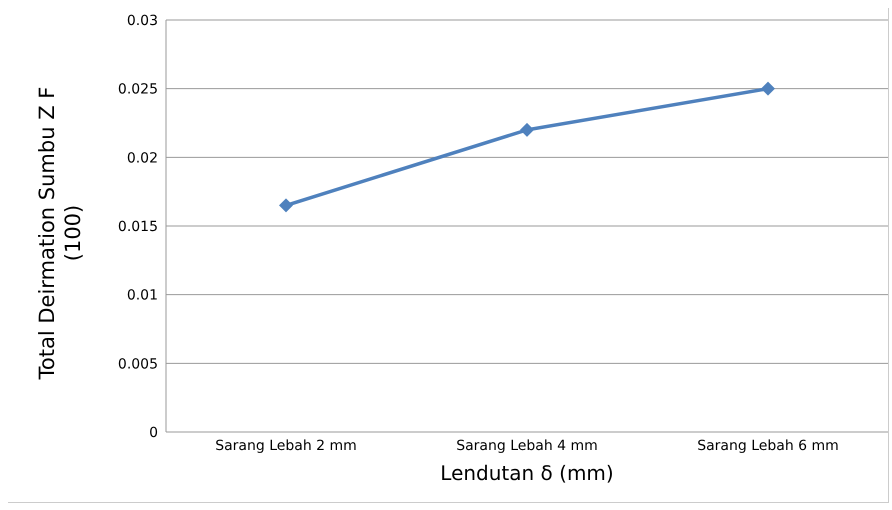  I want to click on y-tick-label: 0.015, so click(138, 226).